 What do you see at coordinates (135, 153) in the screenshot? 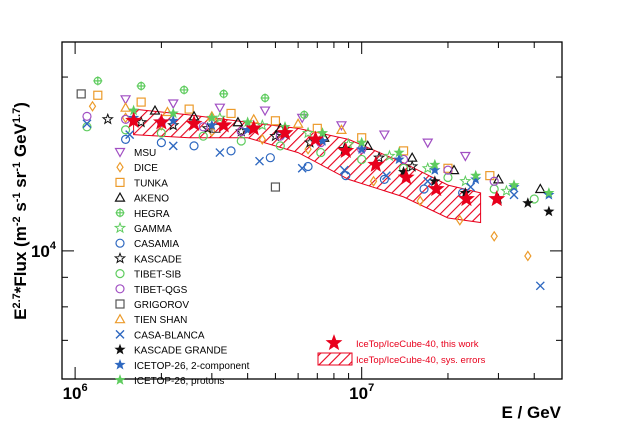
I see `legend-item: MSU` at bounding box center [135, 153].